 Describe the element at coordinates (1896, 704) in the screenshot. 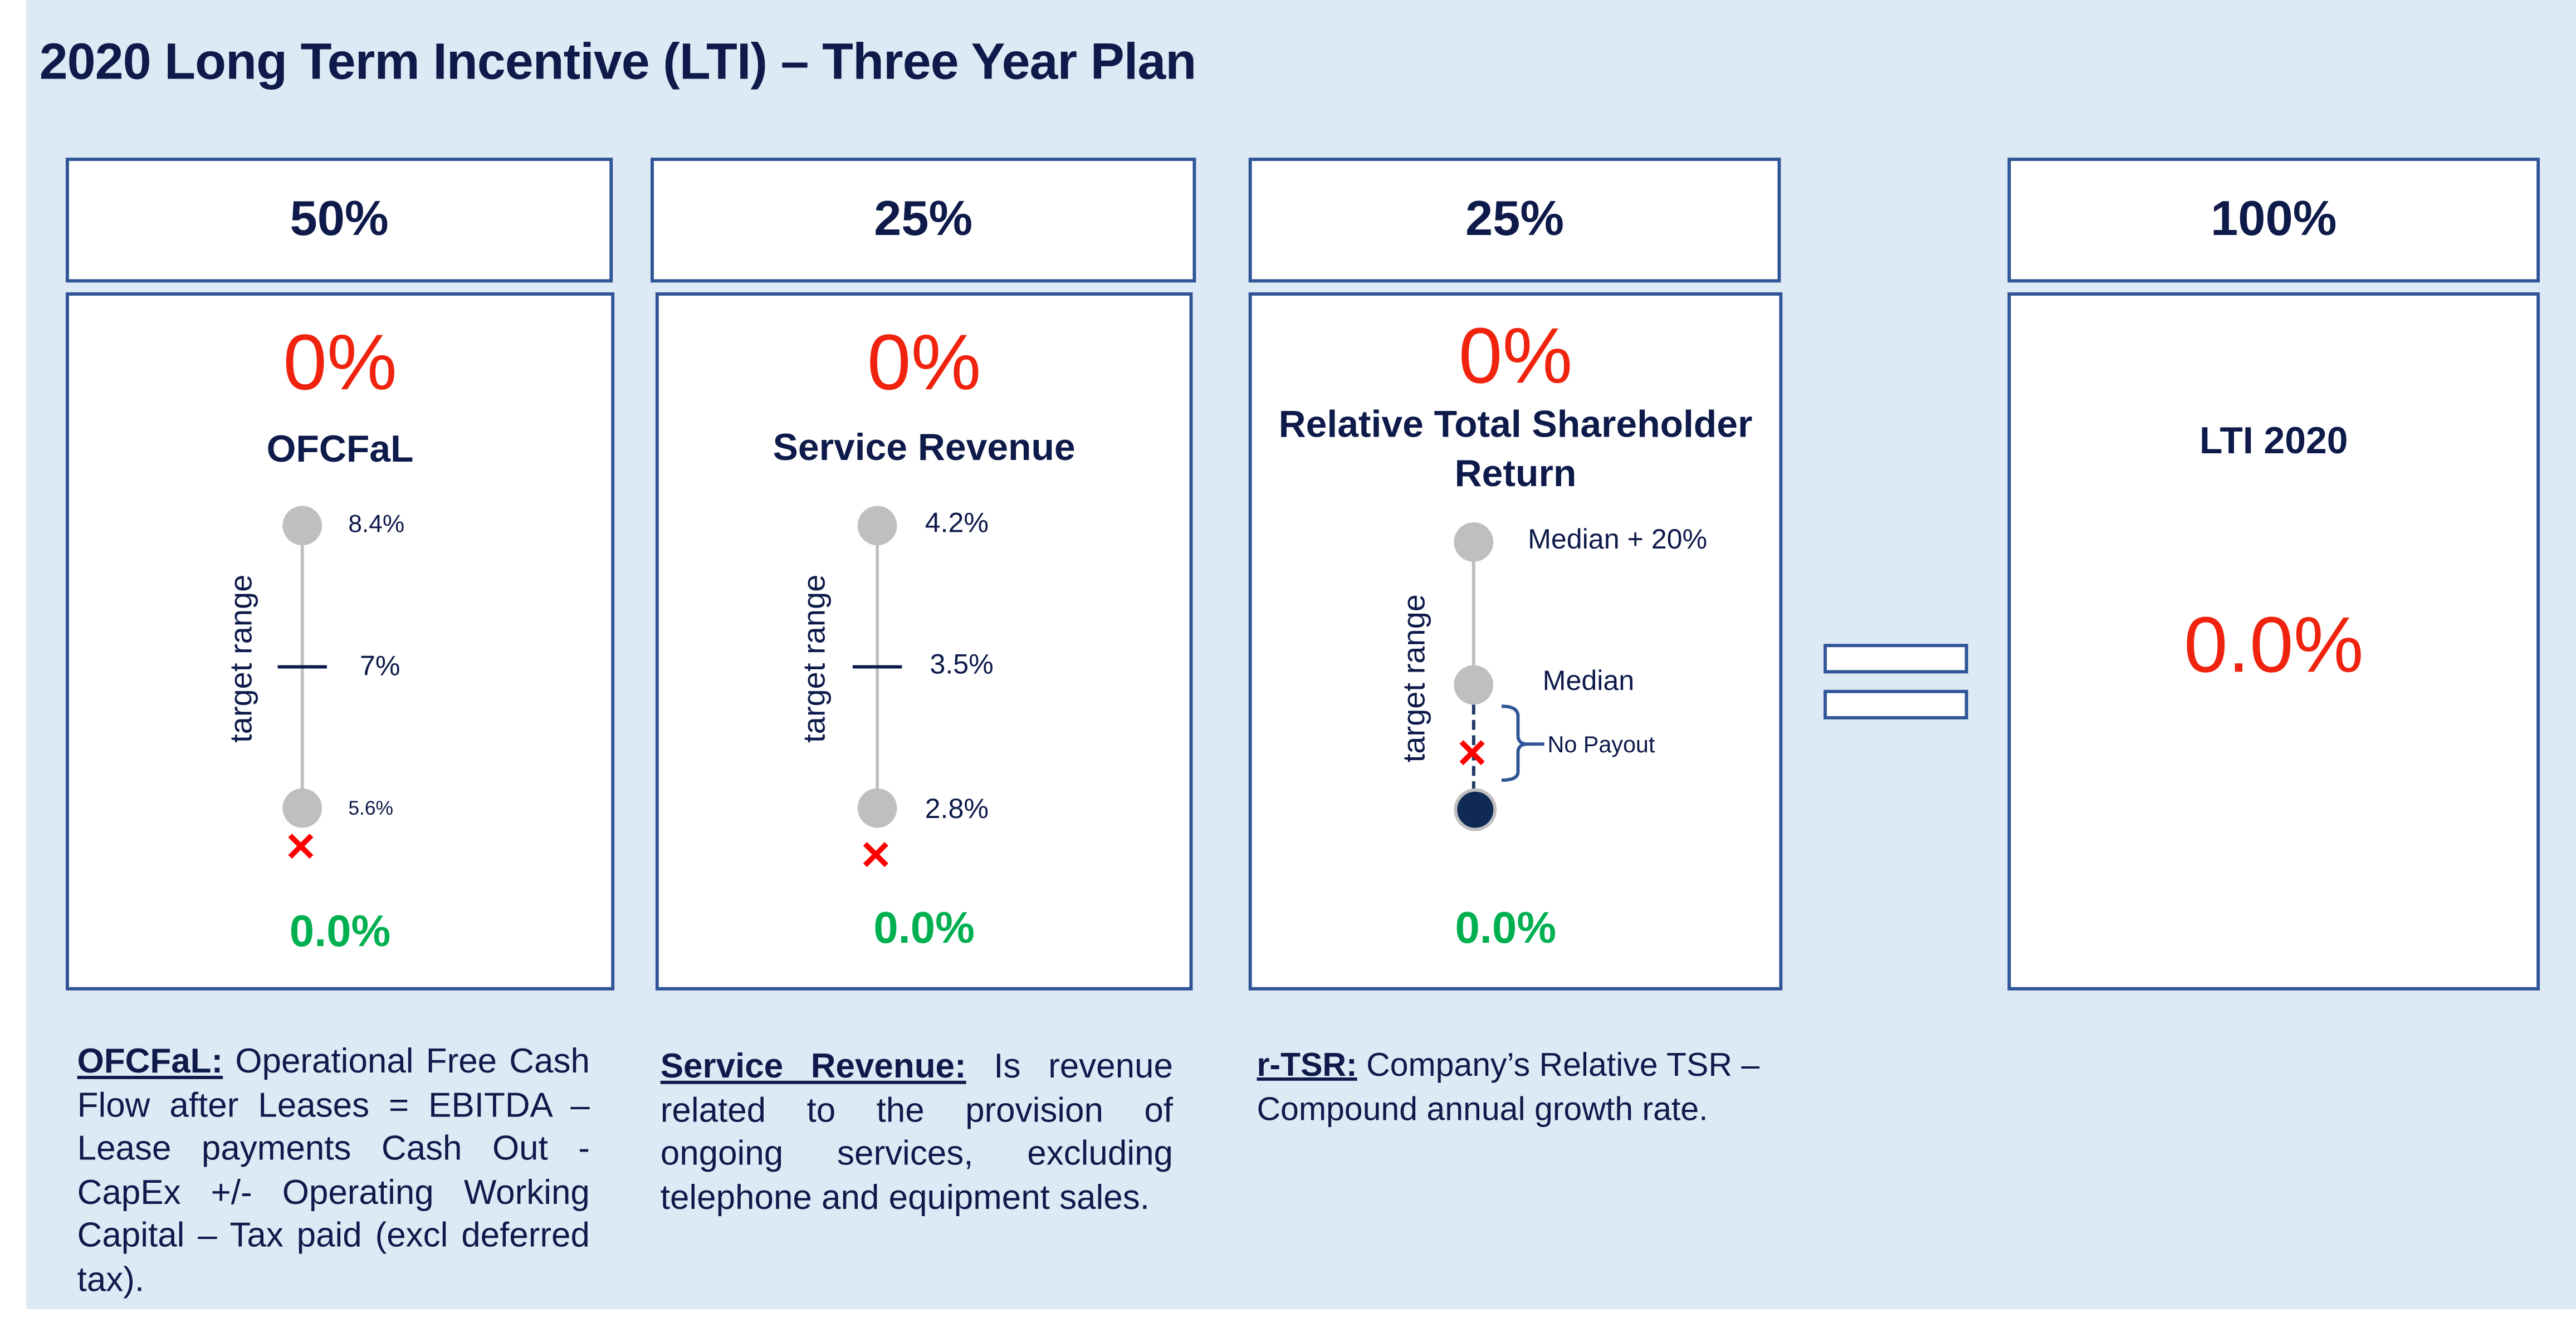

I see `equals-icon-bottom-bar` at that location.